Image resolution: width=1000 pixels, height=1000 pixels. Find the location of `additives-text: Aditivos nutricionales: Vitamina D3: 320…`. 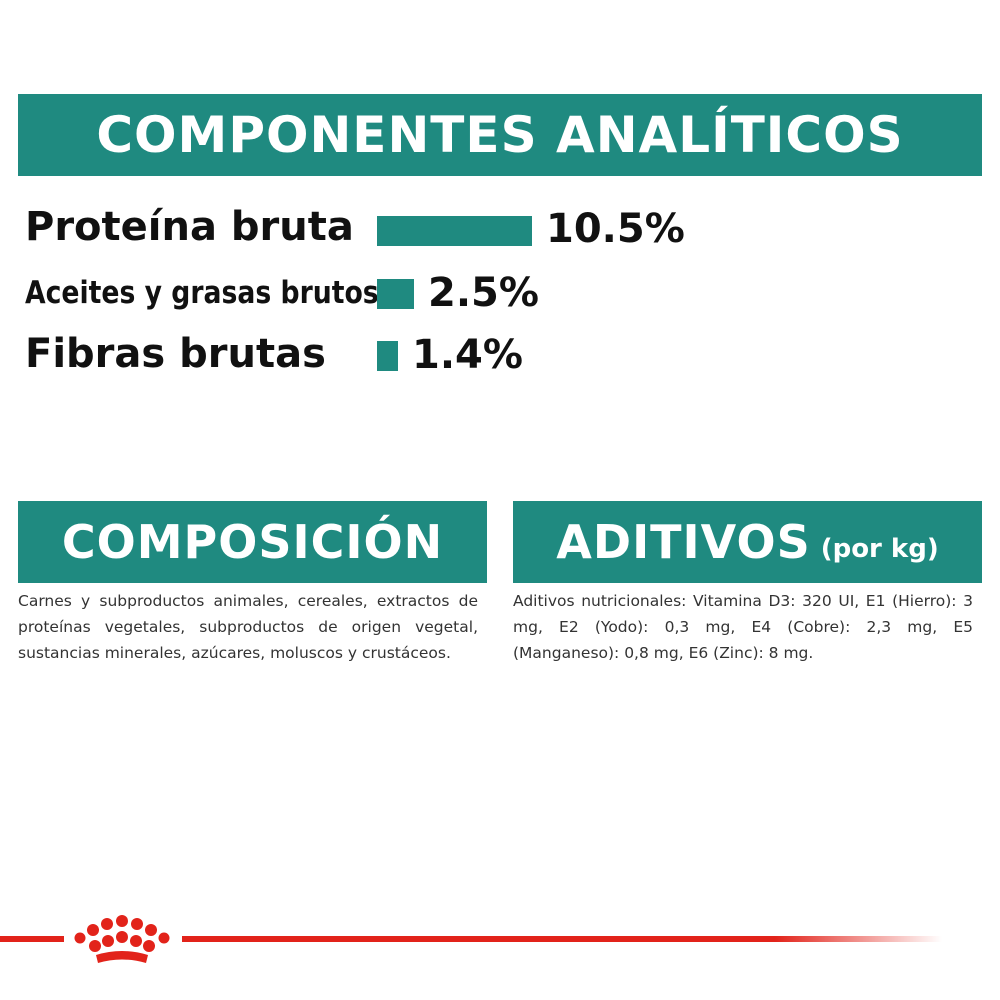

additives-text: Aditivos nutricionales: Vitamina D3: 320… is located at coordinates (743, 627).